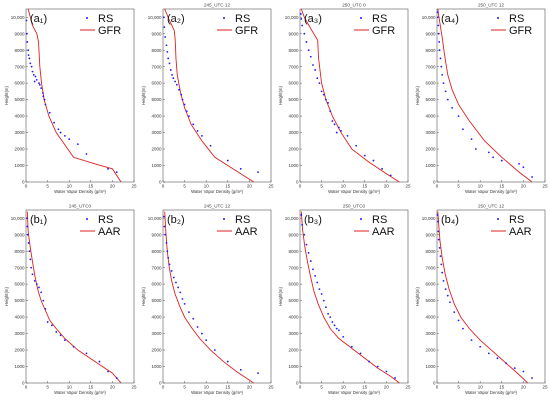 The image size is (550, 402). I want to click on panel-title: 250_UTC 12, so click(491, 5).